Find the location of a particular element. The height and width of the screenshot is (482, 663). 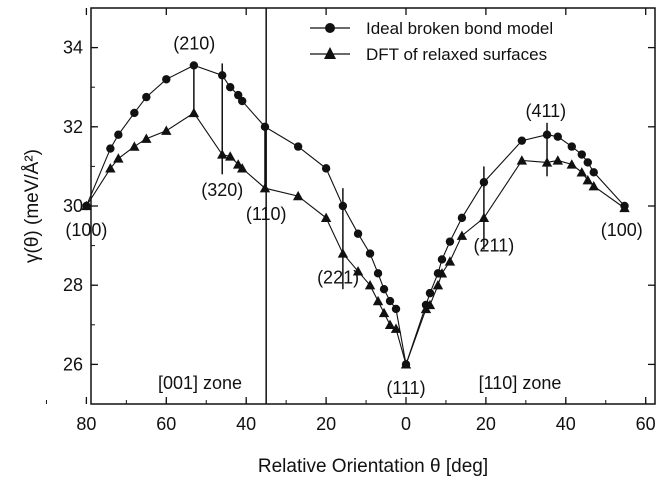

legend-label-1: Ideal broken bond model is located at coordinates (459, 28).